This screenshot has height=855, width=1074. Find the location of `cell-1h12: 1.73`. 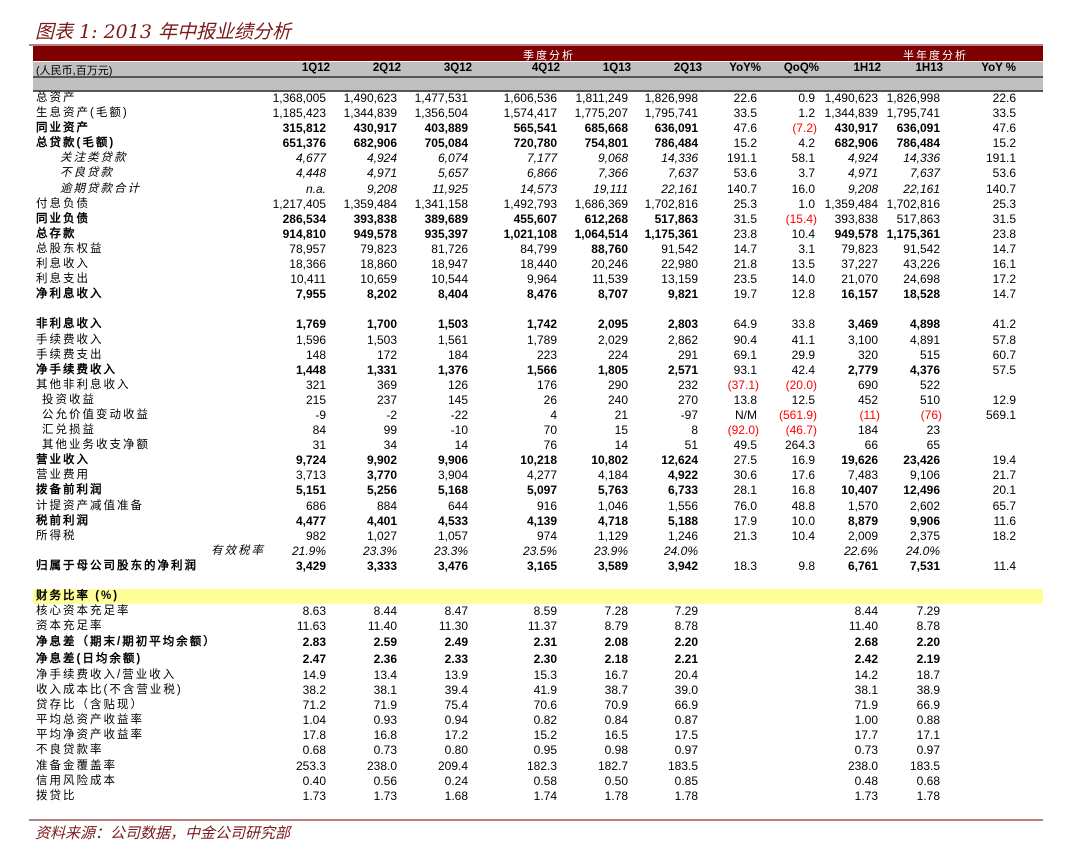

cell-1h12: 1.73 is located at coordinates (866, 795).